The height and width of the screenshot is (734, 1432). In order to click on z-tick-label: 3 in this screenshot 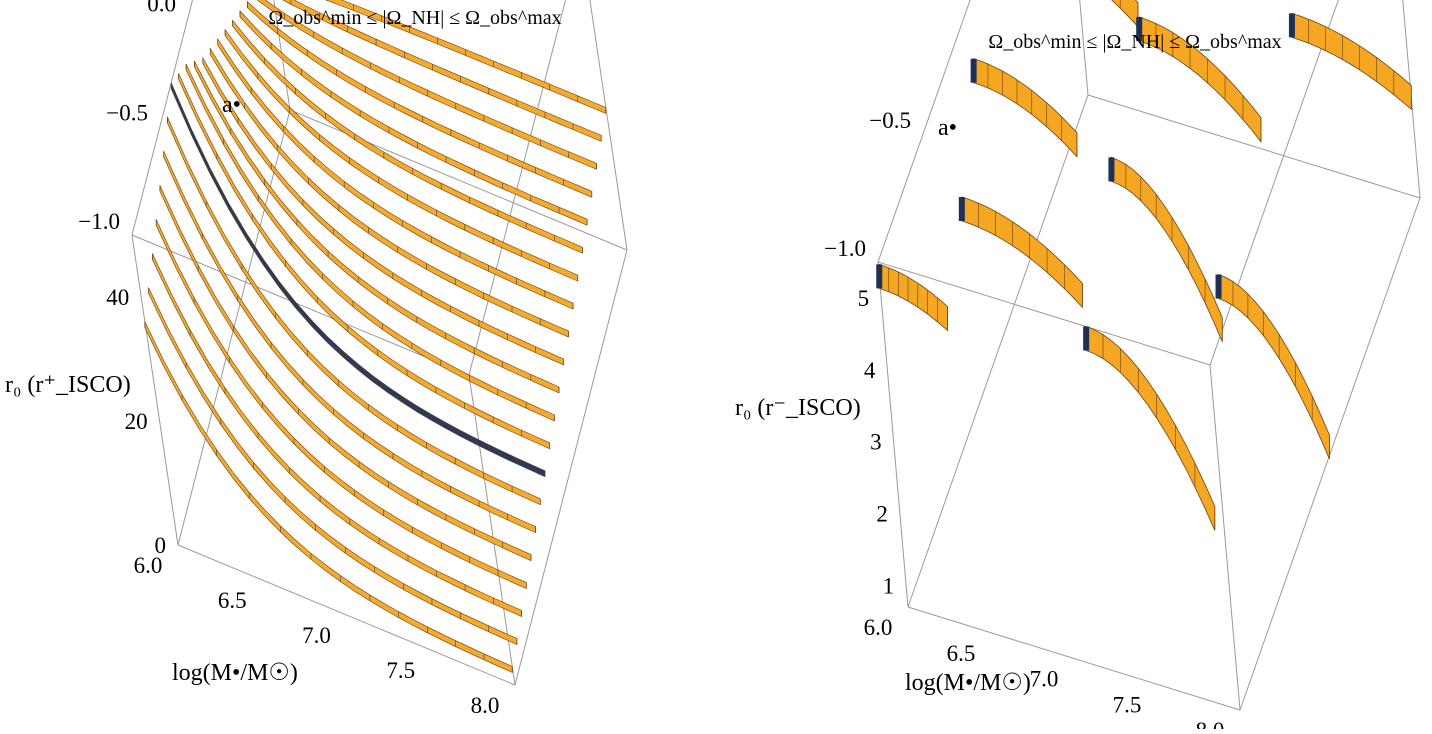, I will do `click(876, 442)`.